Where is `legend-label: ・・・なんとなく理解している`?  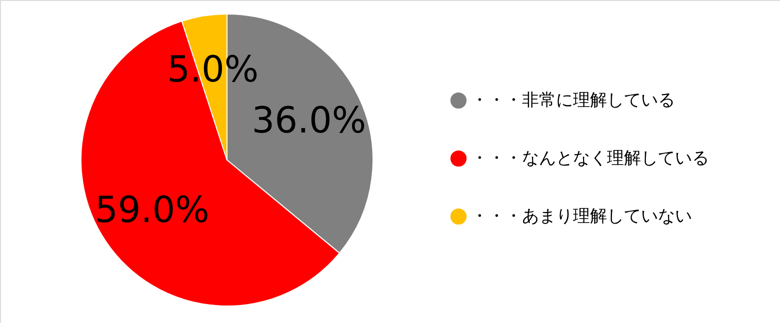
legend-label: ・・・なんとなく理解している is located at coordinates (590, 158).